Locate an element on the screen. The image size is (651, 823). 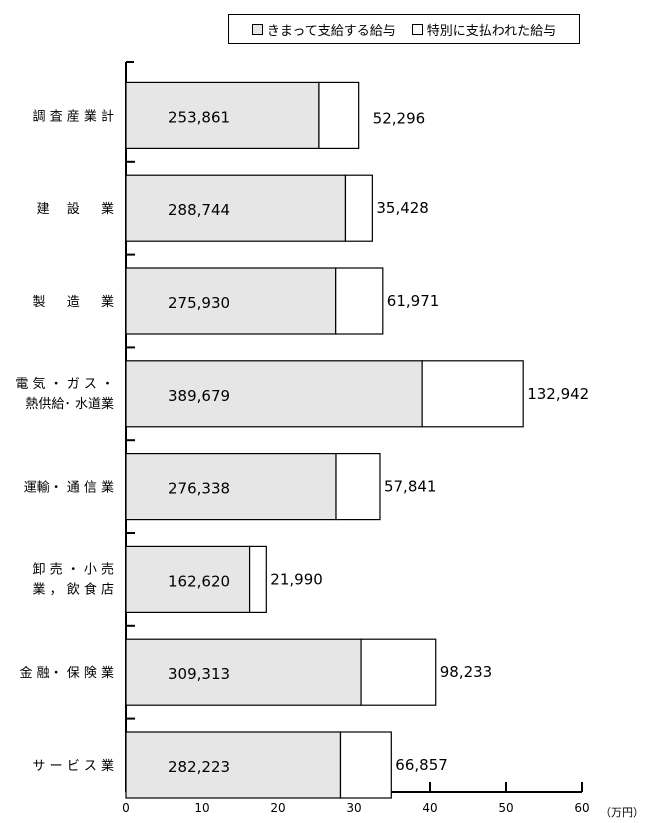
category-label: 卸 売 ・ 小 売 is located at coordinates (73, 569).